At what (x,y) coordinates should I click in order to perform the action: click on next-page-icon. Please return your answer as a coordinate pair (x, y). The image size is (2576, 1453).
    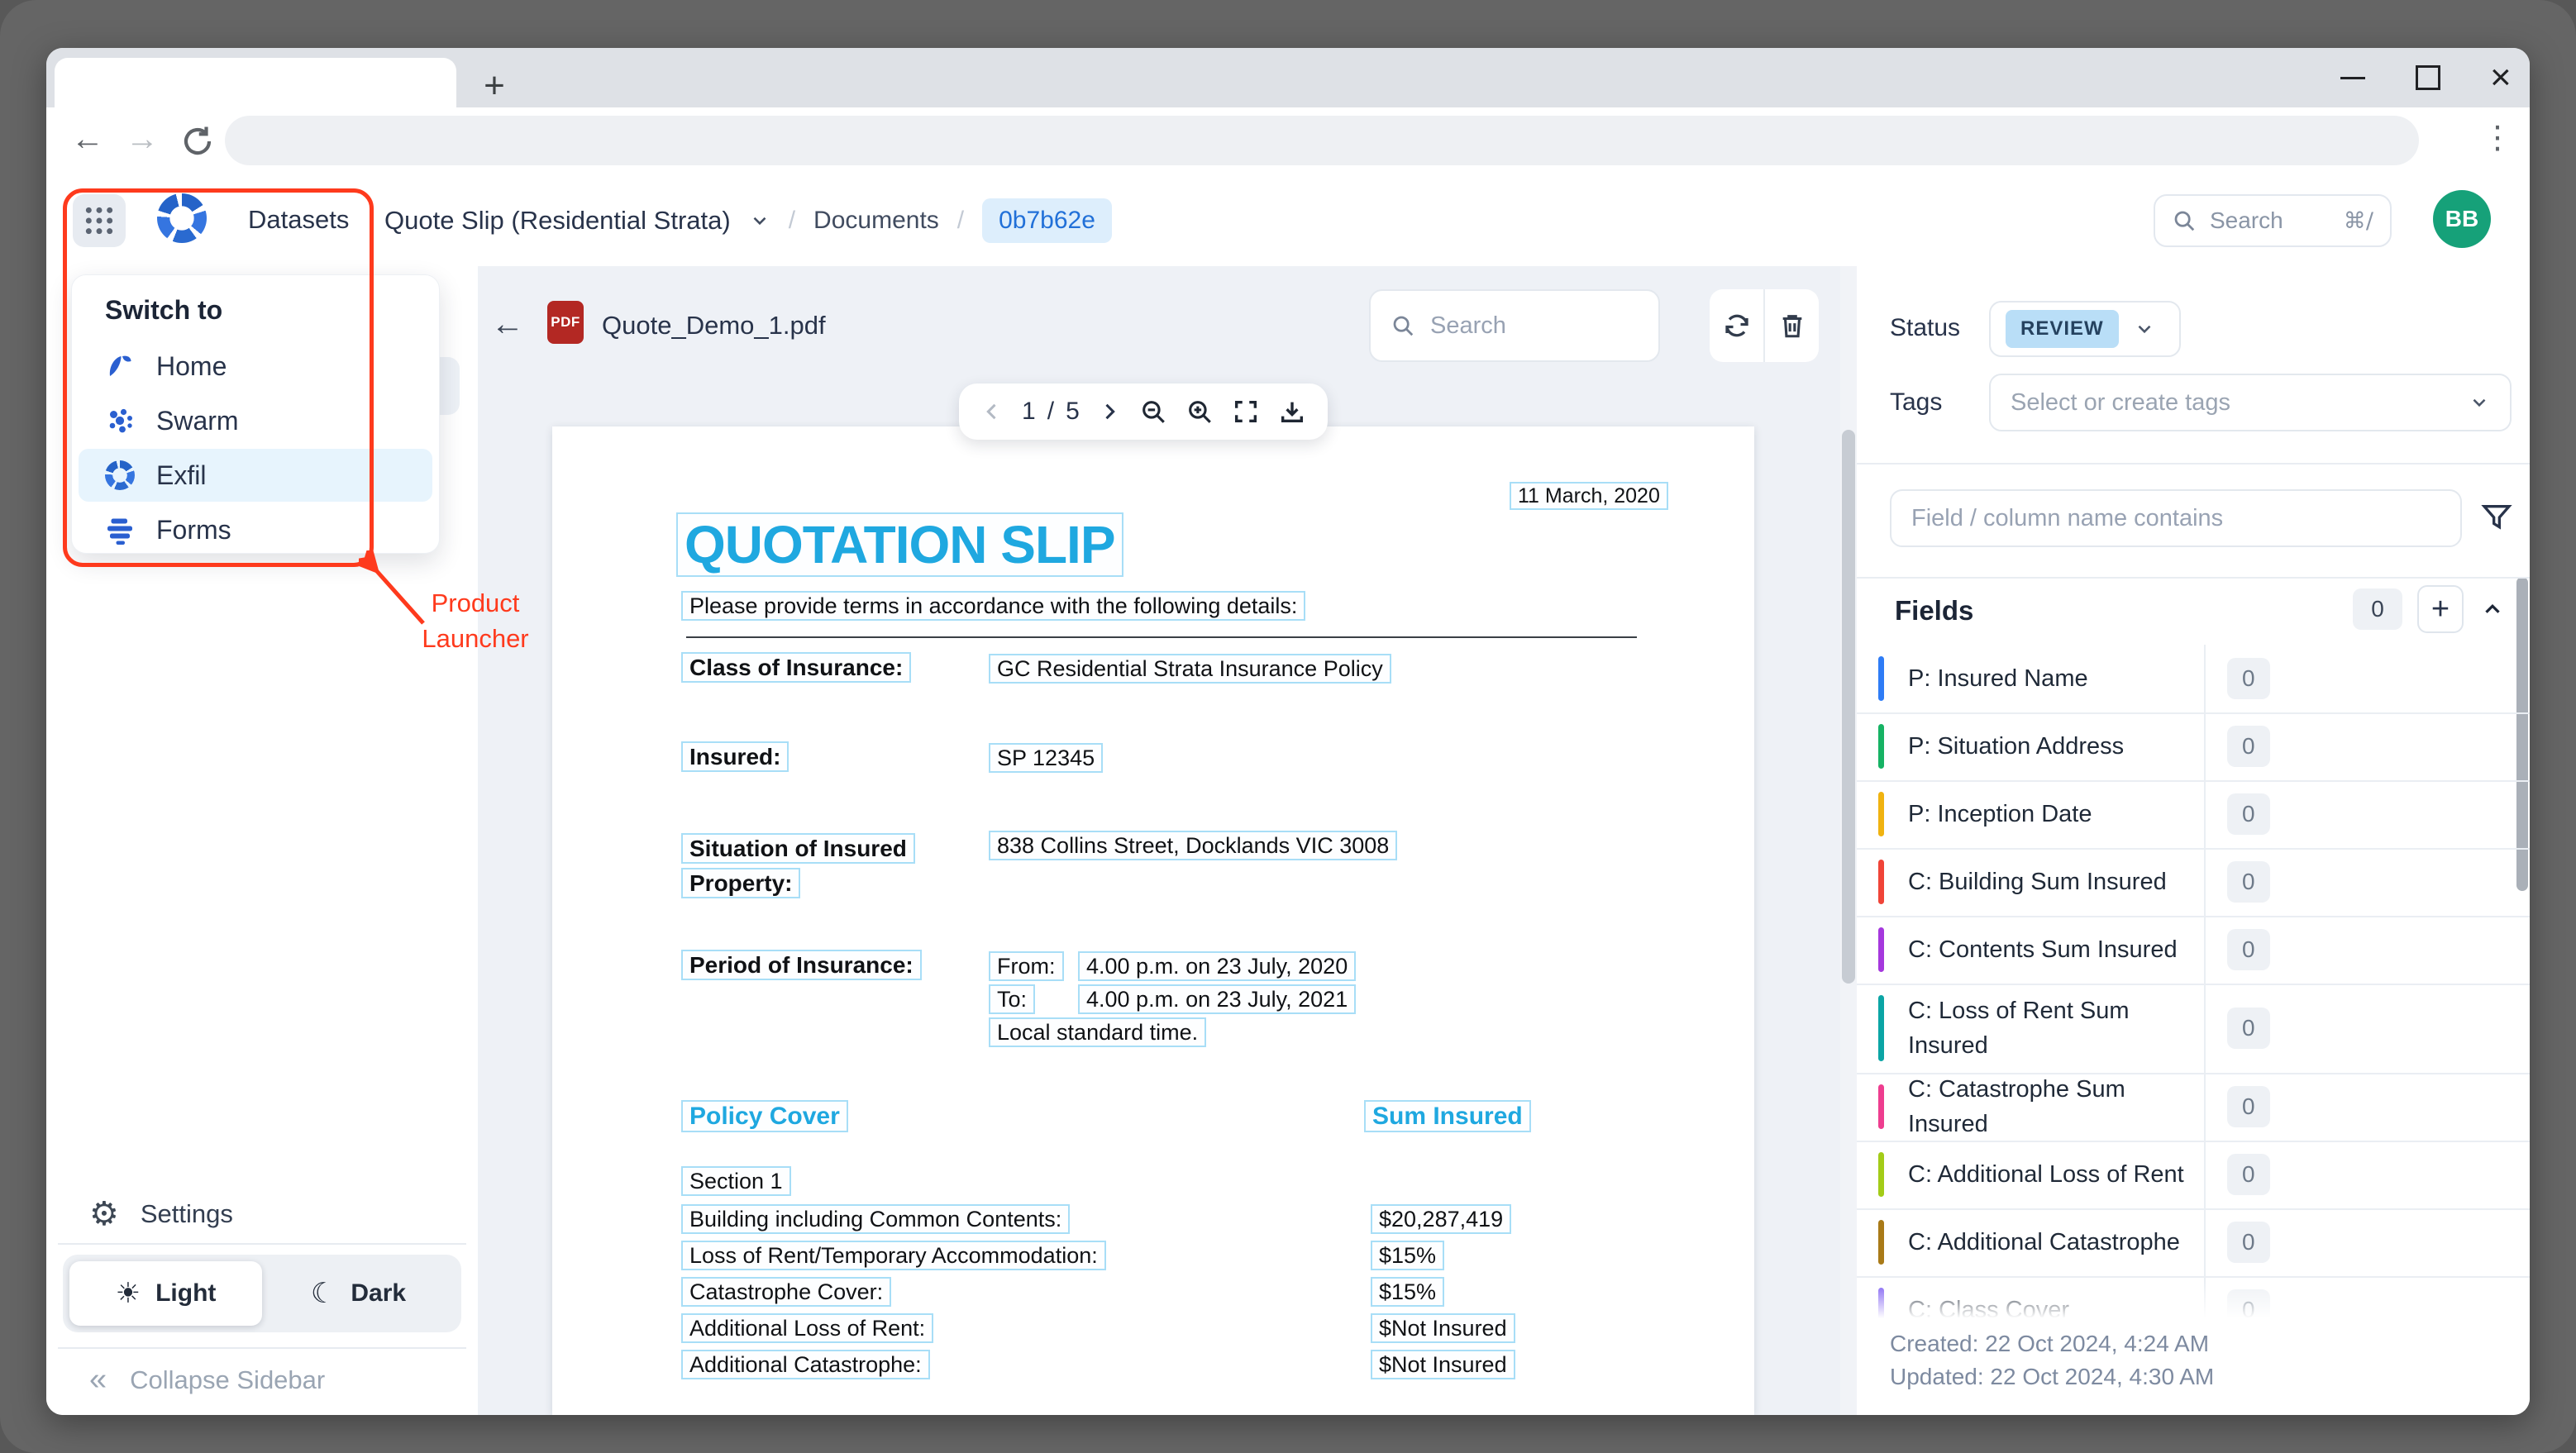
    Looking at the image, I should click on (1109, 412).